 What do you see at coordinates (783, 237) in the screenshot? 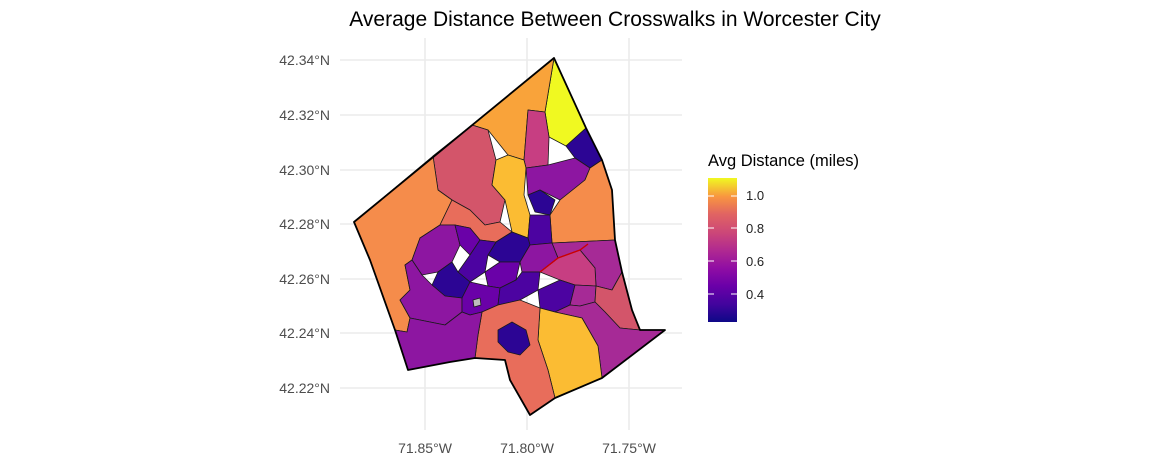
I see `legend: Avg Distance (miles) 1.0 0.8 0.6 0` at bounding box center [783, 237].